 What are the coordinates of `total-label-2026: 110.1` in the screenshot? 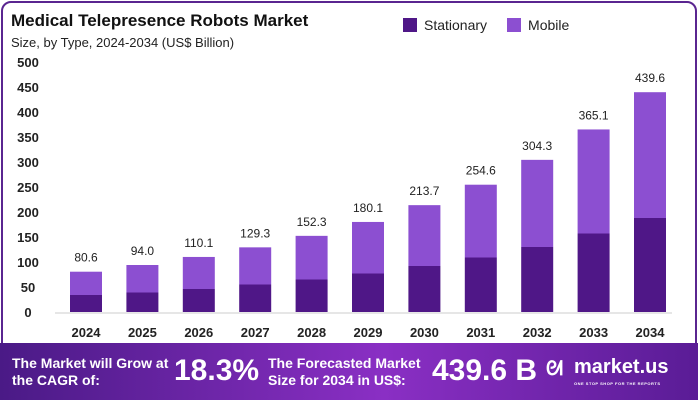 It's located at (198, 243).